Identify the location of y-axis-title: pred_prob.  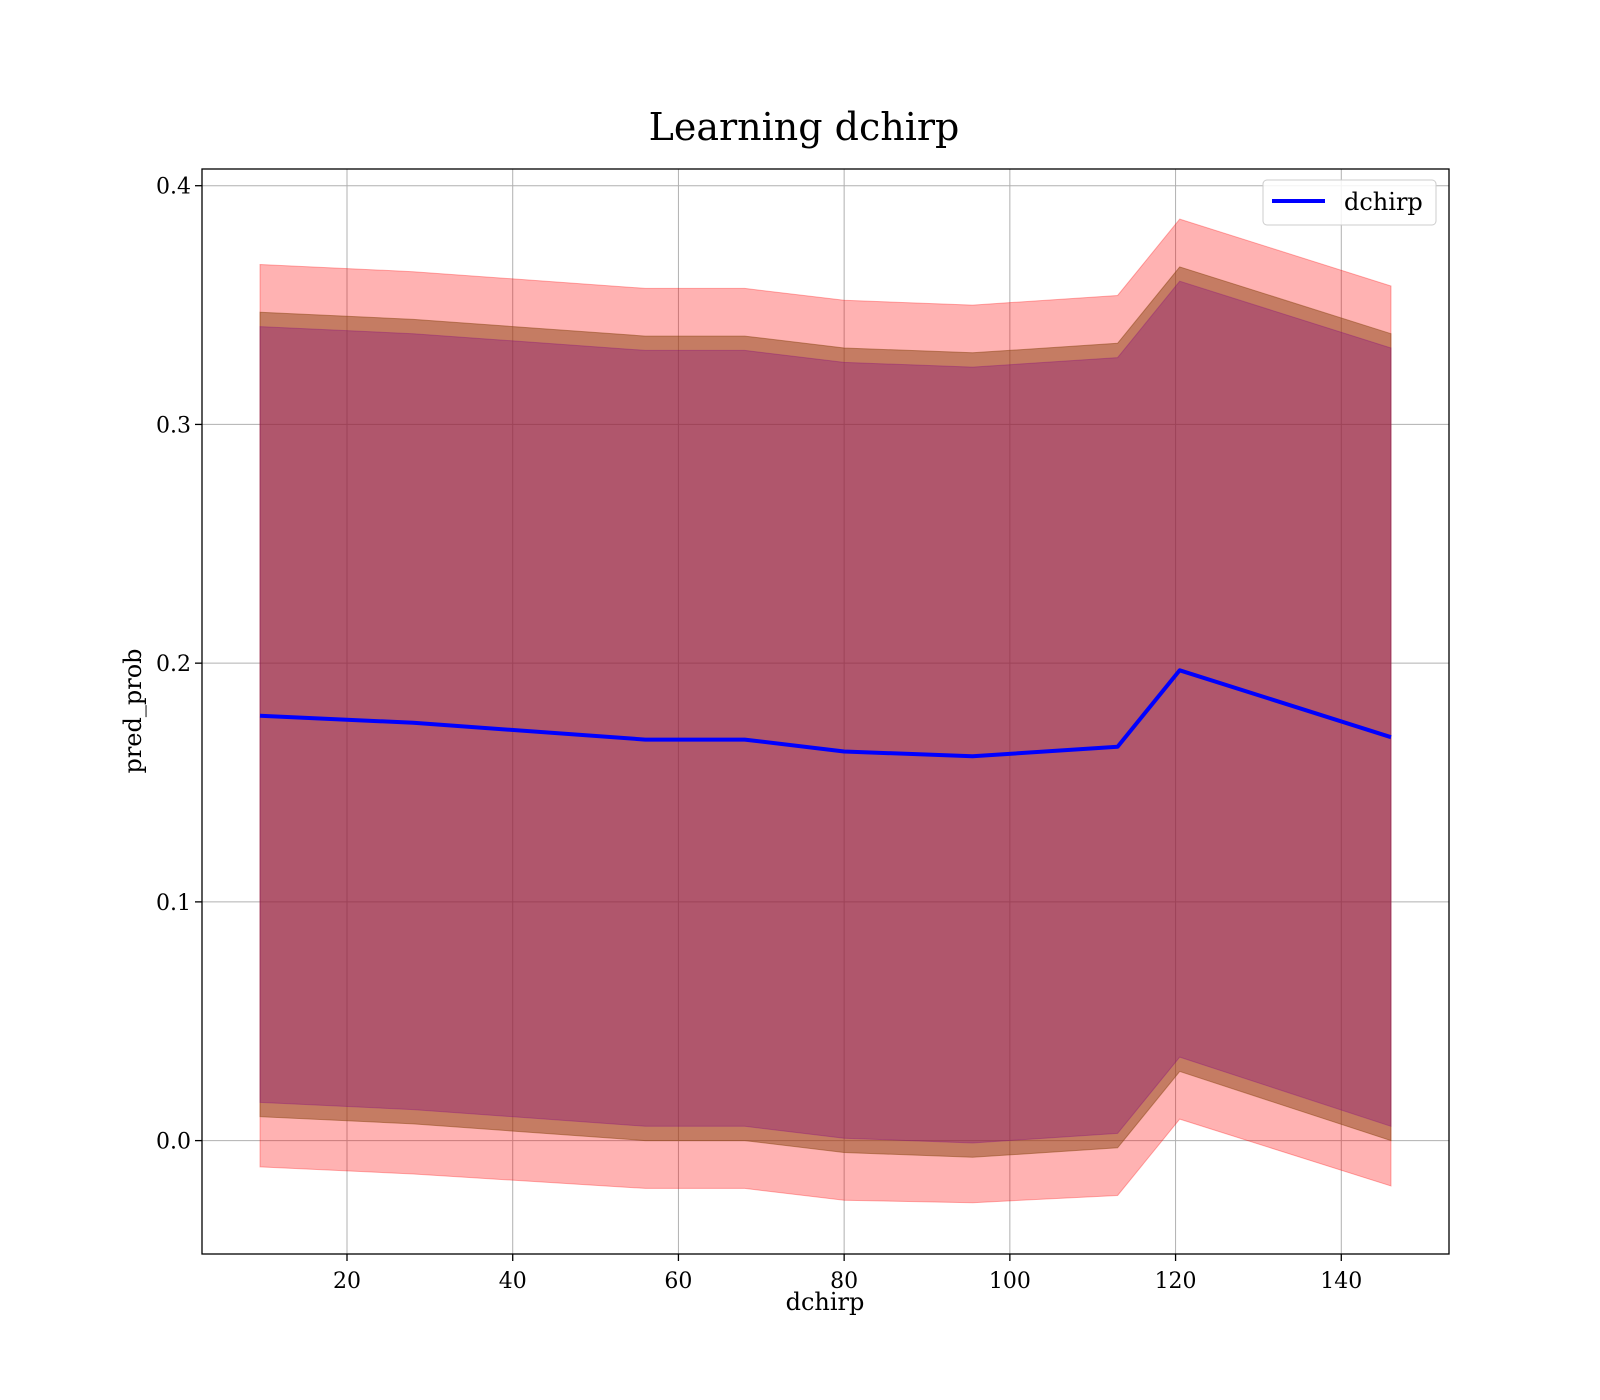
(133, 710).